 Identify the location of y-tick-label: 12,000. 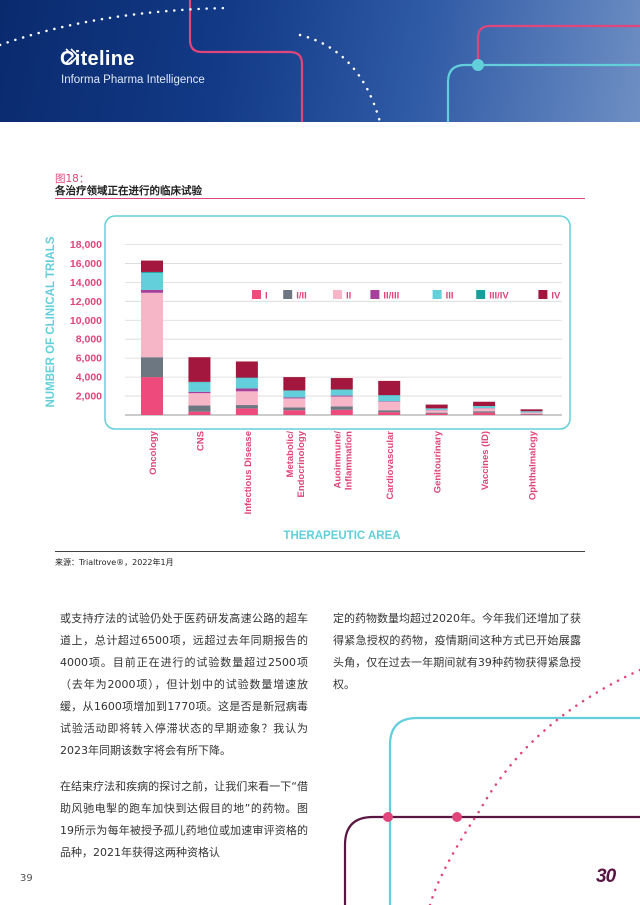
(86, 302).